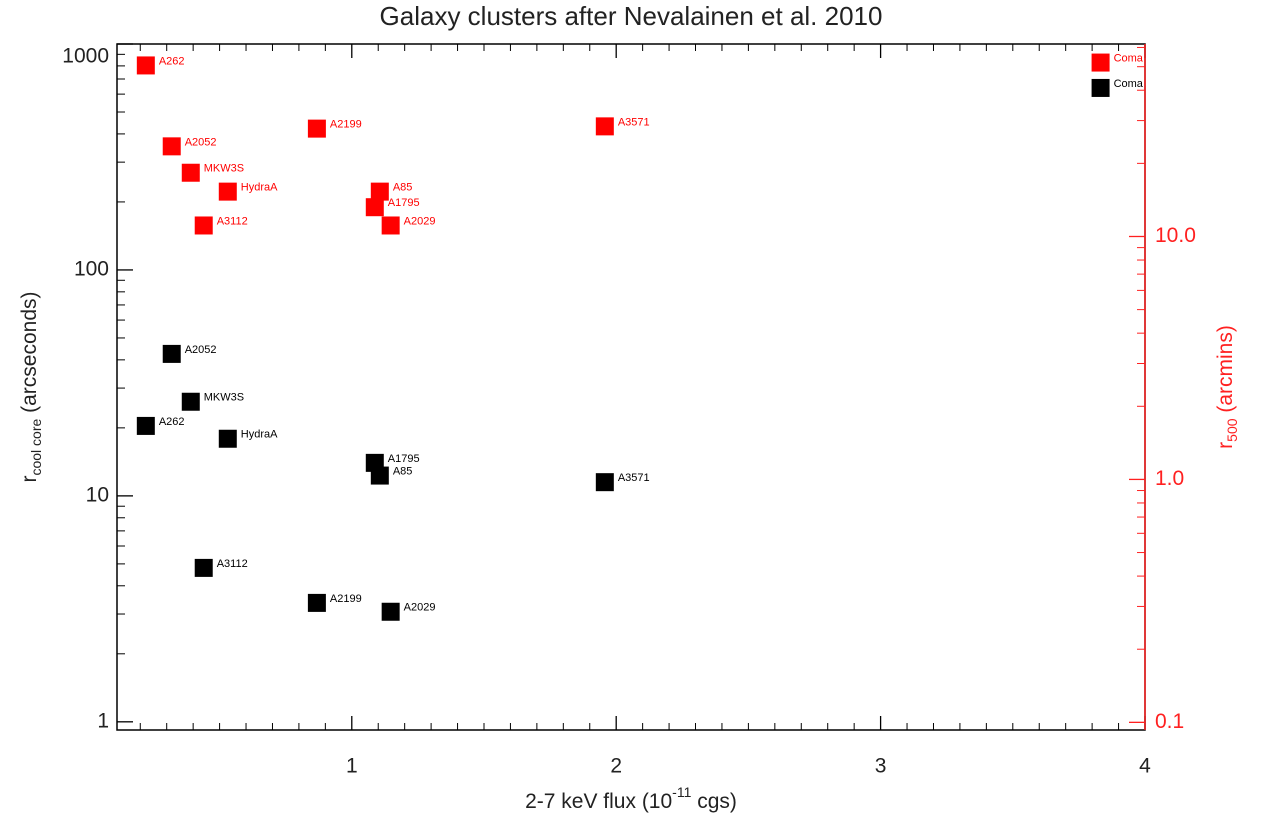 This screenshot has height=820, width=1267. I want to click on y-tick-label: 10, so click(97, 494).